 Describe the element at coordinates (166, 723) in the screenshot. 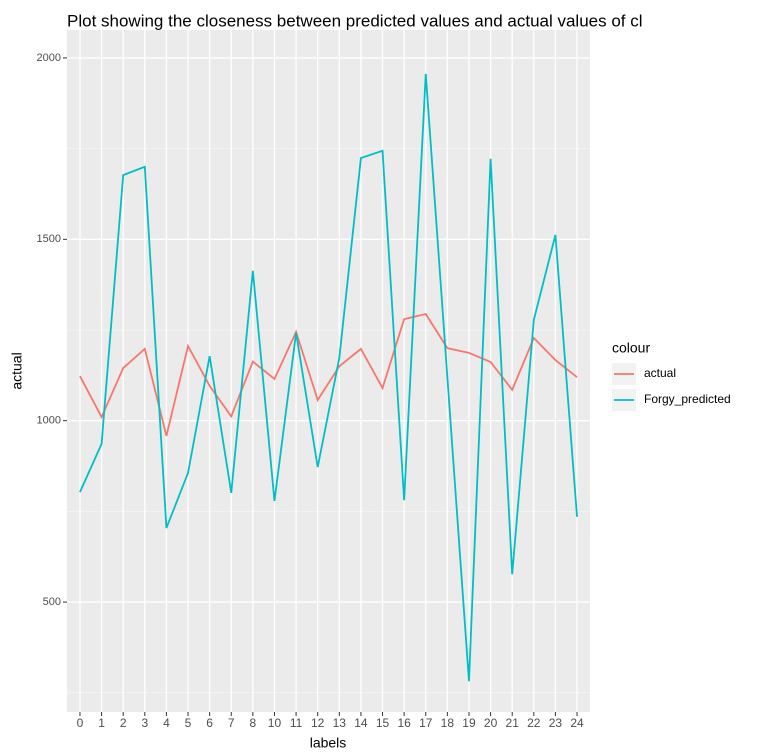

I see `x-tick-label: 4` at that location.